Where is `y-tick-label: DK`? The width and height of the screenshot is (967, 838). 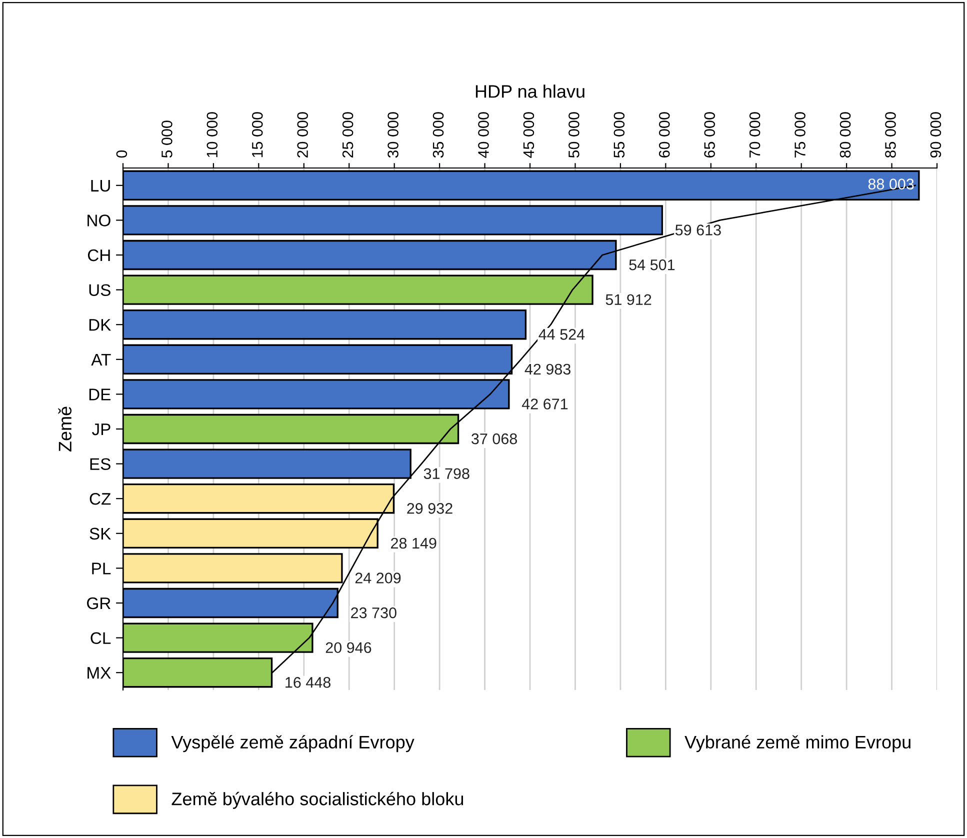 y-tick-label: DK is located at coordinates (100, 325).